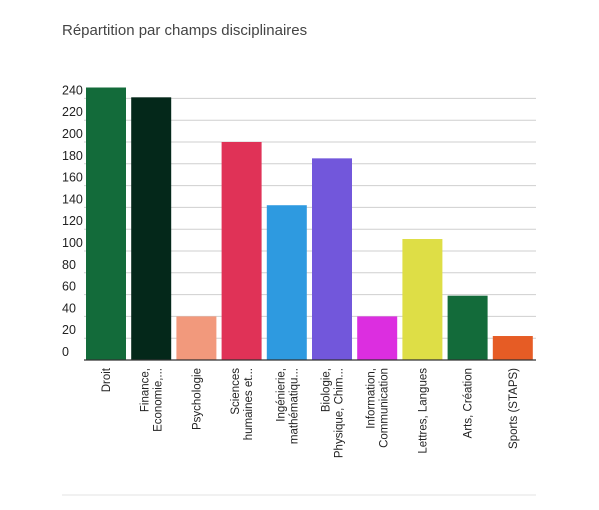 The image size is (599, 510). Describe the element at coordinates (72, 199) in the screenshot. I see `y-tick-label: 140` at that location.